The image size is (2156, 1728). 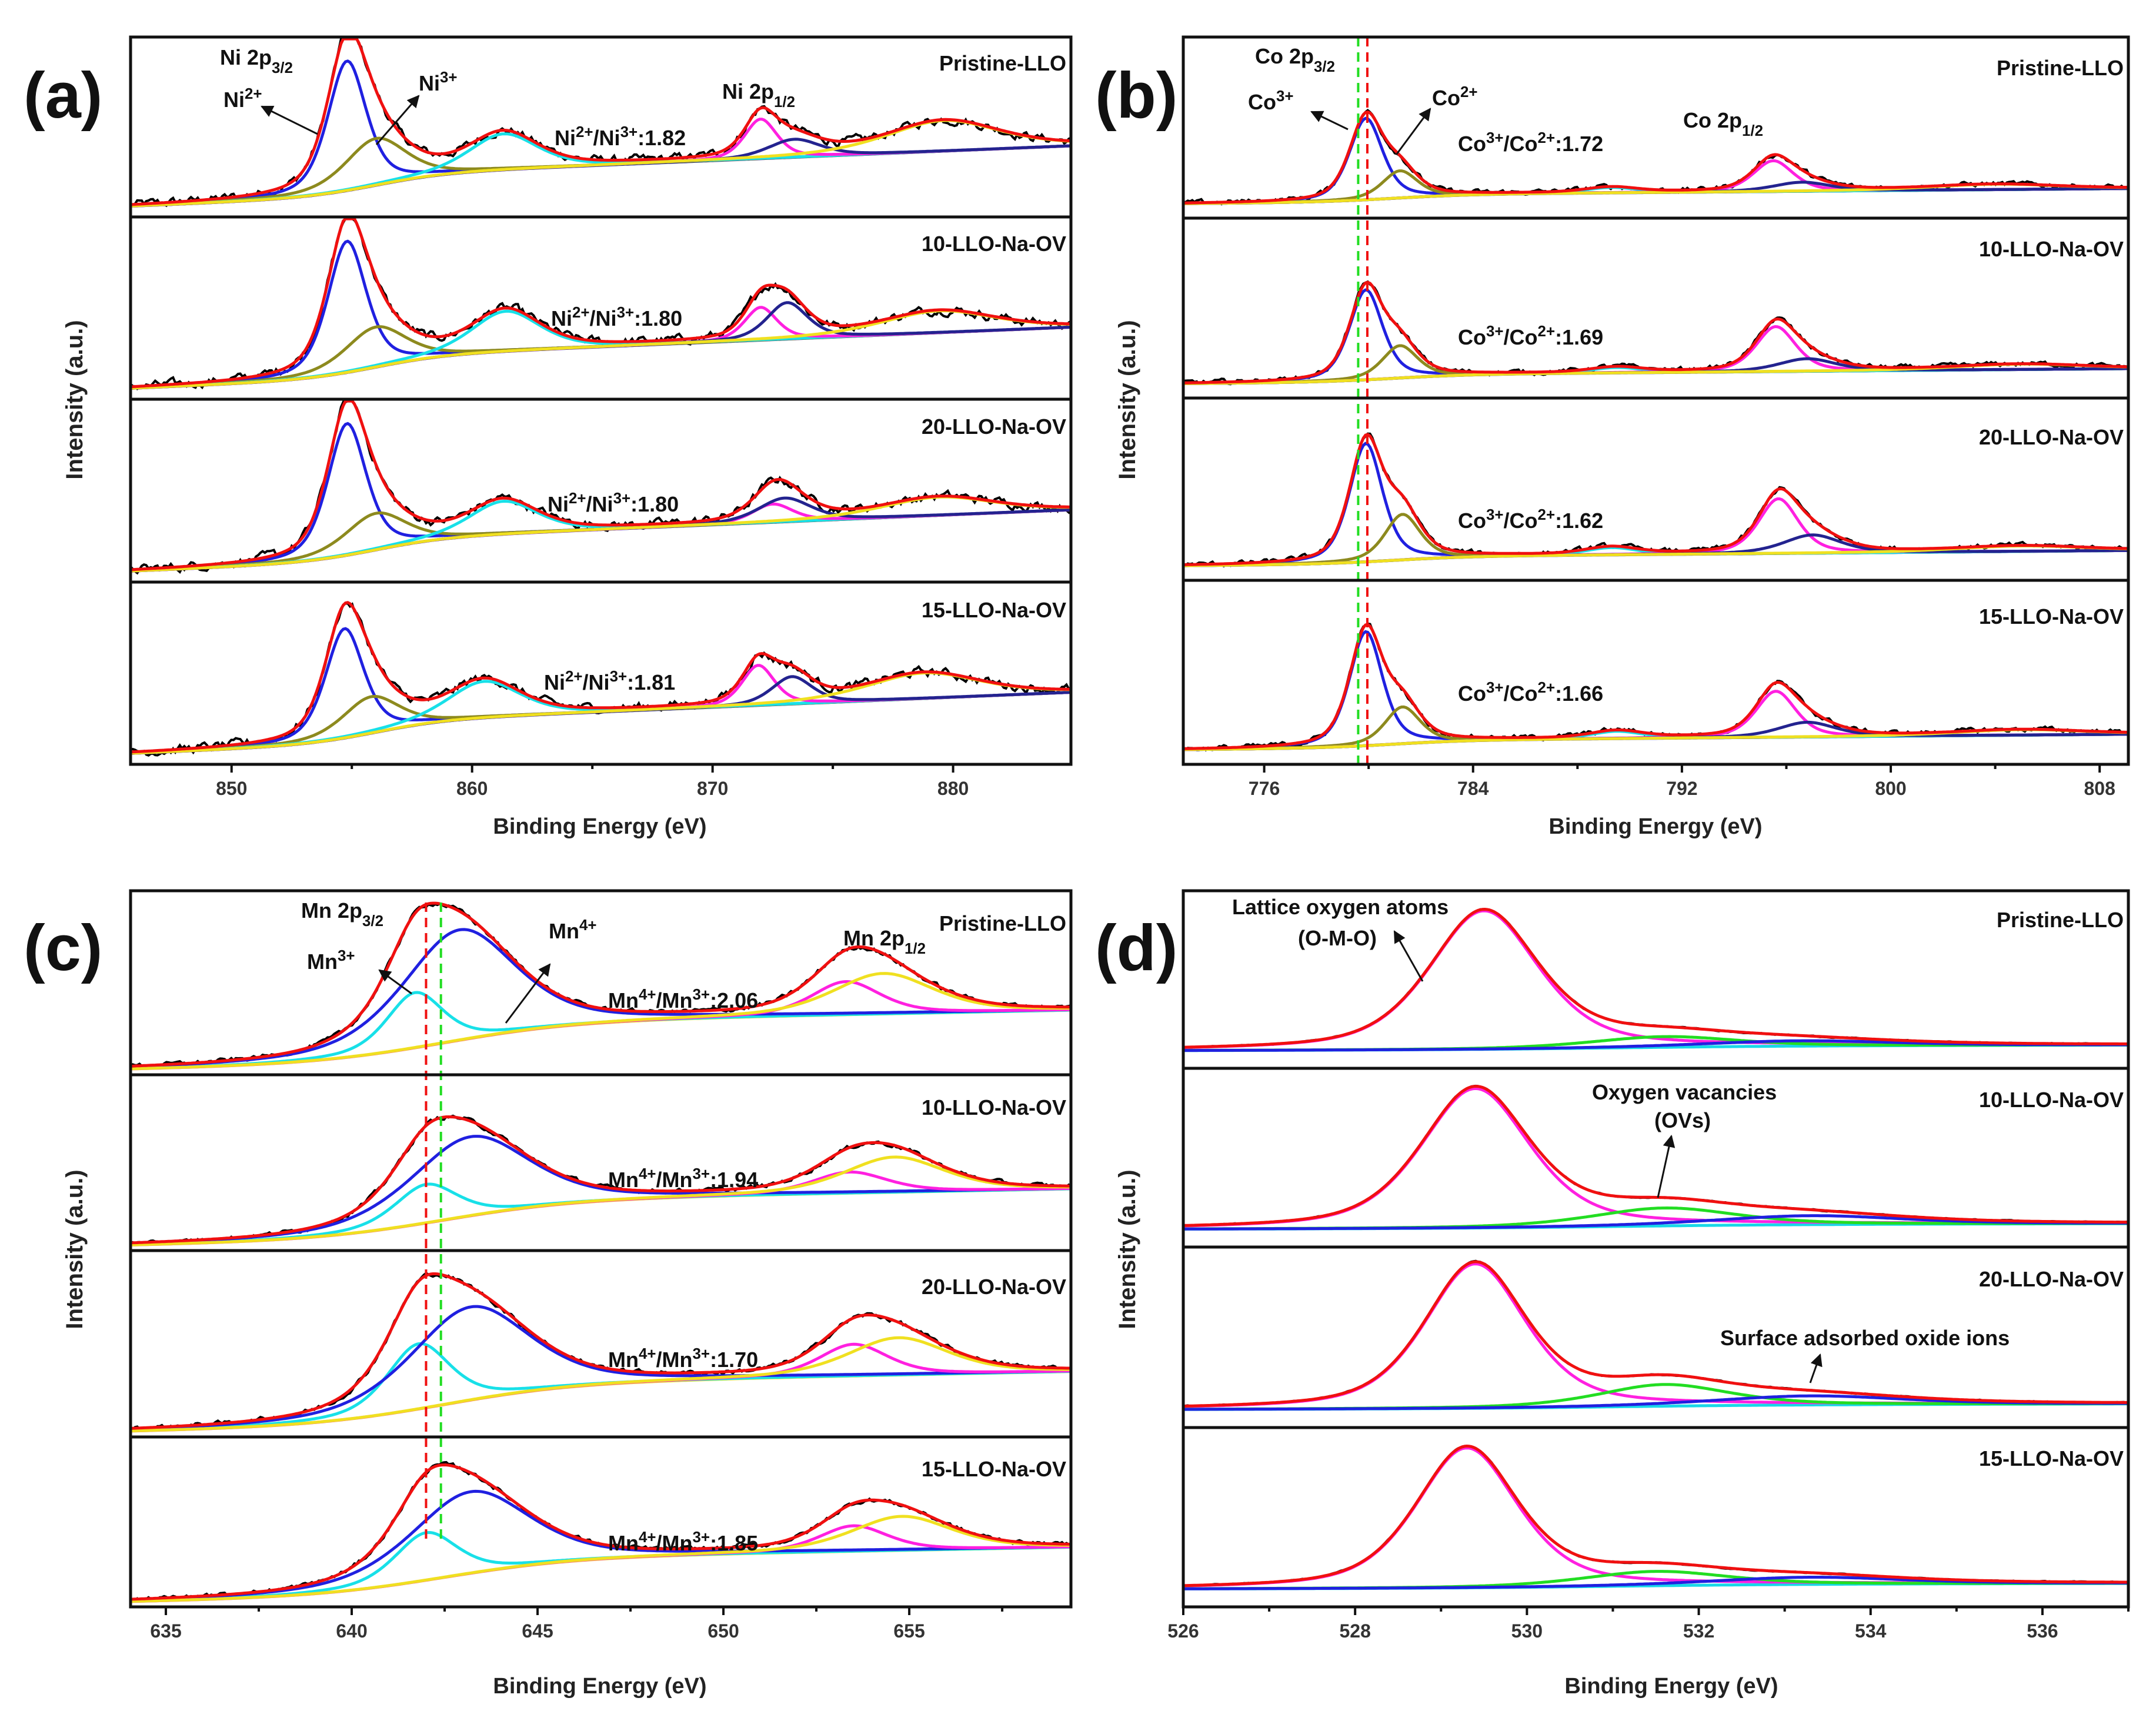 What do you see at coordinates (1473, 788) in the screenshot?
I see `x-tick-label: 784` at bounding box center [1473, 788].